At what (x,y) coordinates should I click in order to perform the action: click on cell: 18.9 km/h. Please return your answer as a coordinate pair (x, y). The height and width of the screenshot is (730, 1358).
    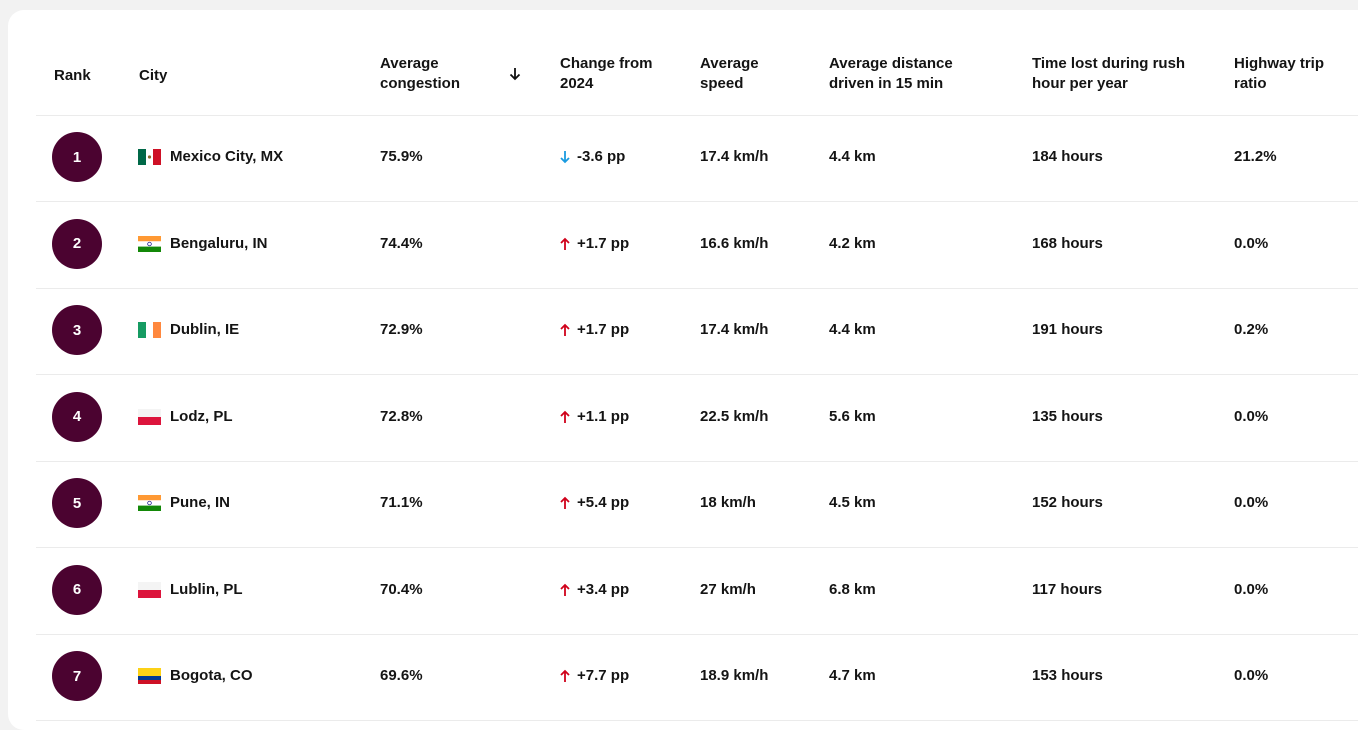
    Looking at the image, I should click on (734, 675).